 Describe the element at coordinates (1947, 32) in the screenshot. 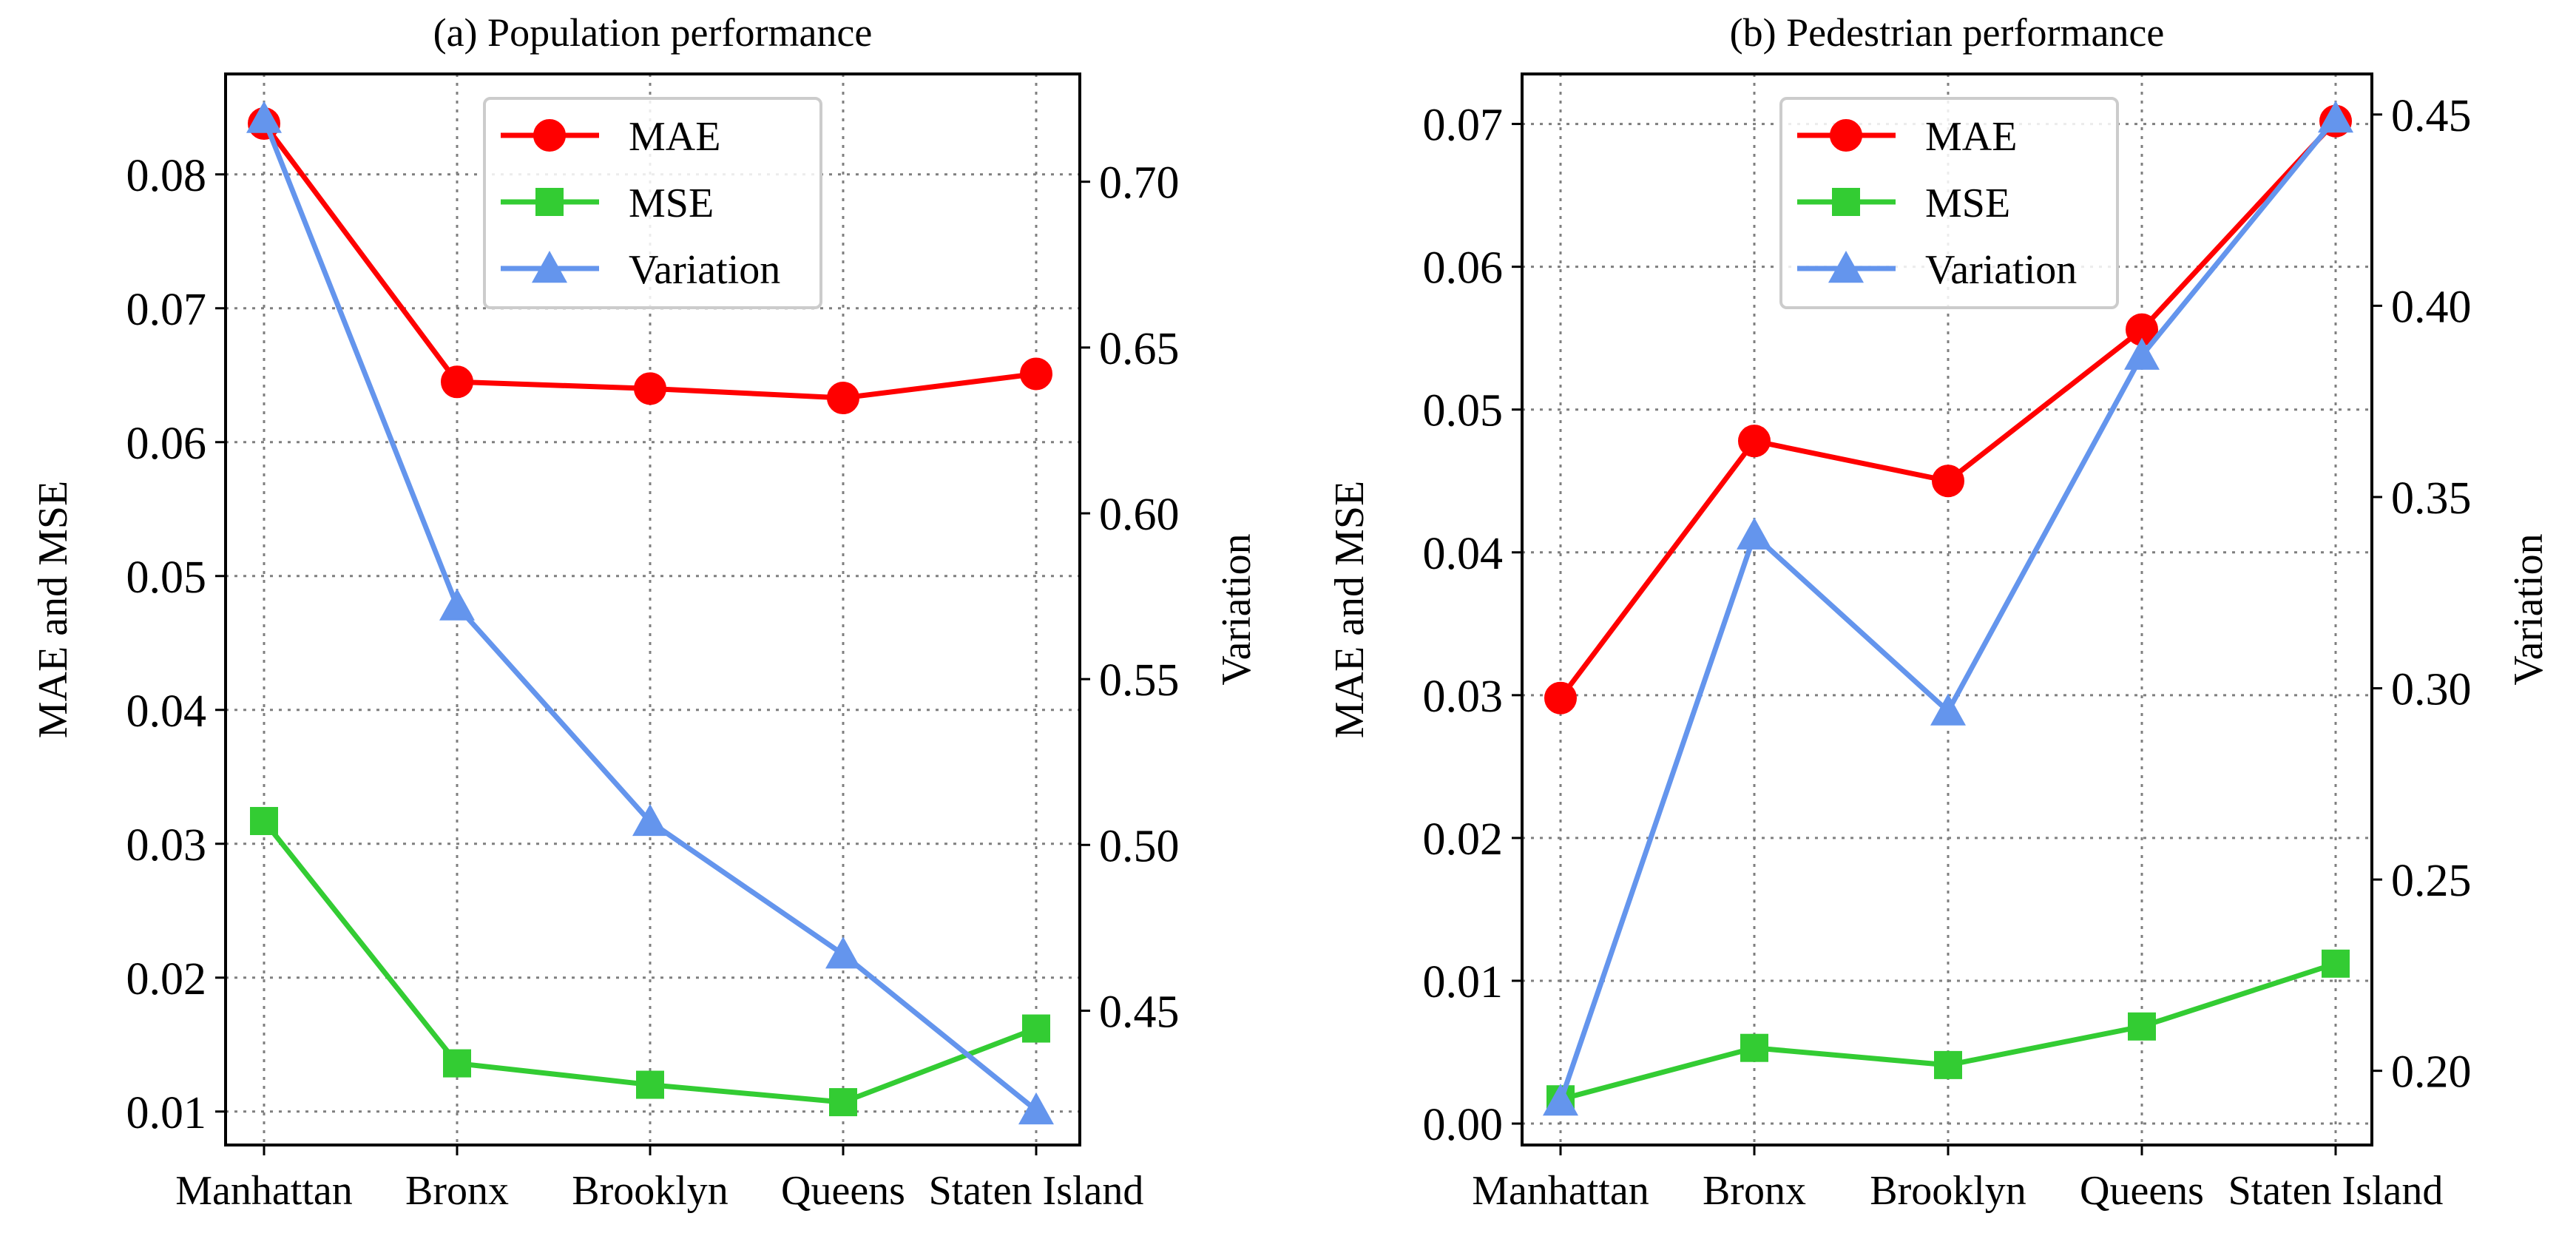

I see `chart-title: (b) Pedestrian performance` at that location.